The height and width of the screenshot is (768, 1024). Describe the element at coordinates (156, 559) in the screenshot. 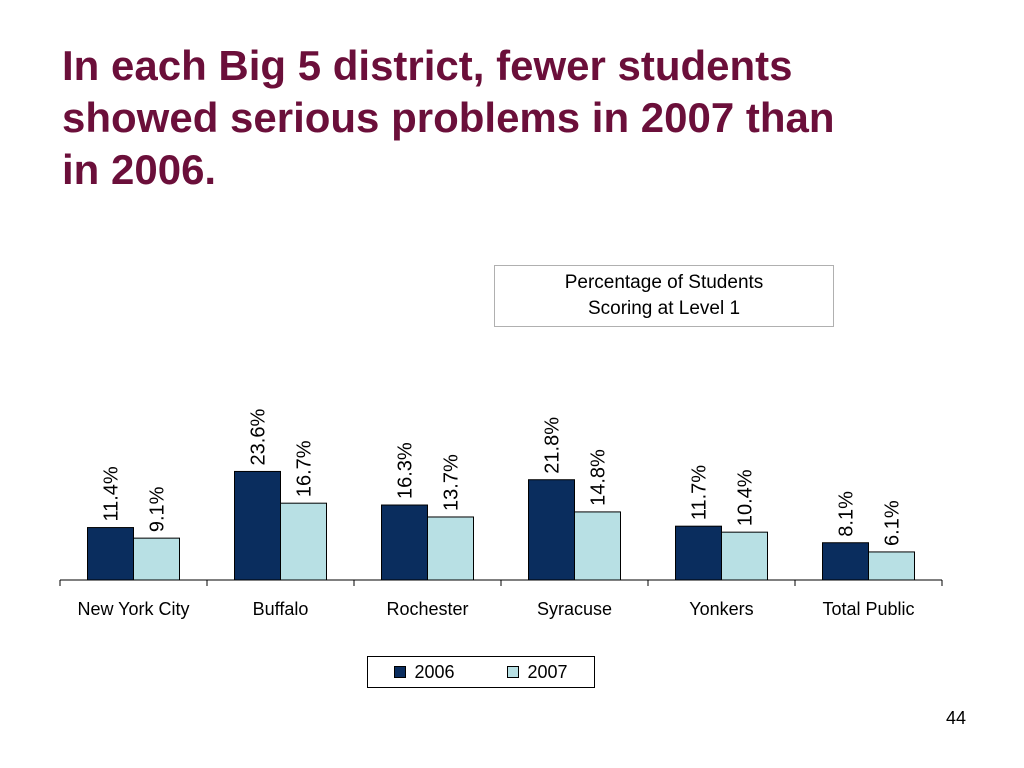

I see `bar-new-york-city-2007` at that location.